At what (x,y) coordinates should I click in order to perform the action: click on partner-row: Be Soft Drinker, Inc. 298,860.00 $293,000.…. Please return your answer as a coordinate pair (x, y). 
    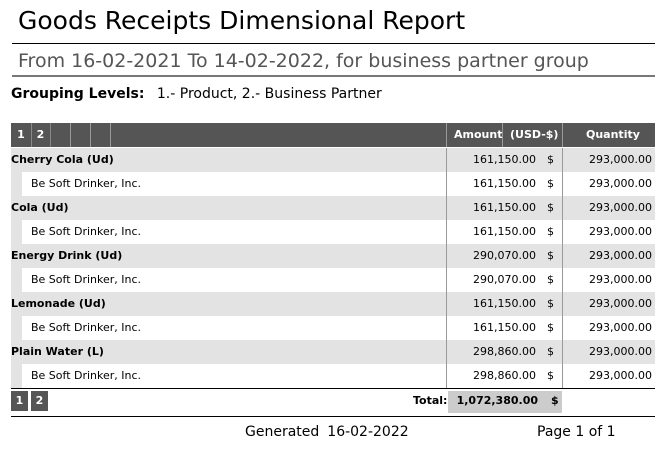
    Looking at the image, I should click on (333, 376).